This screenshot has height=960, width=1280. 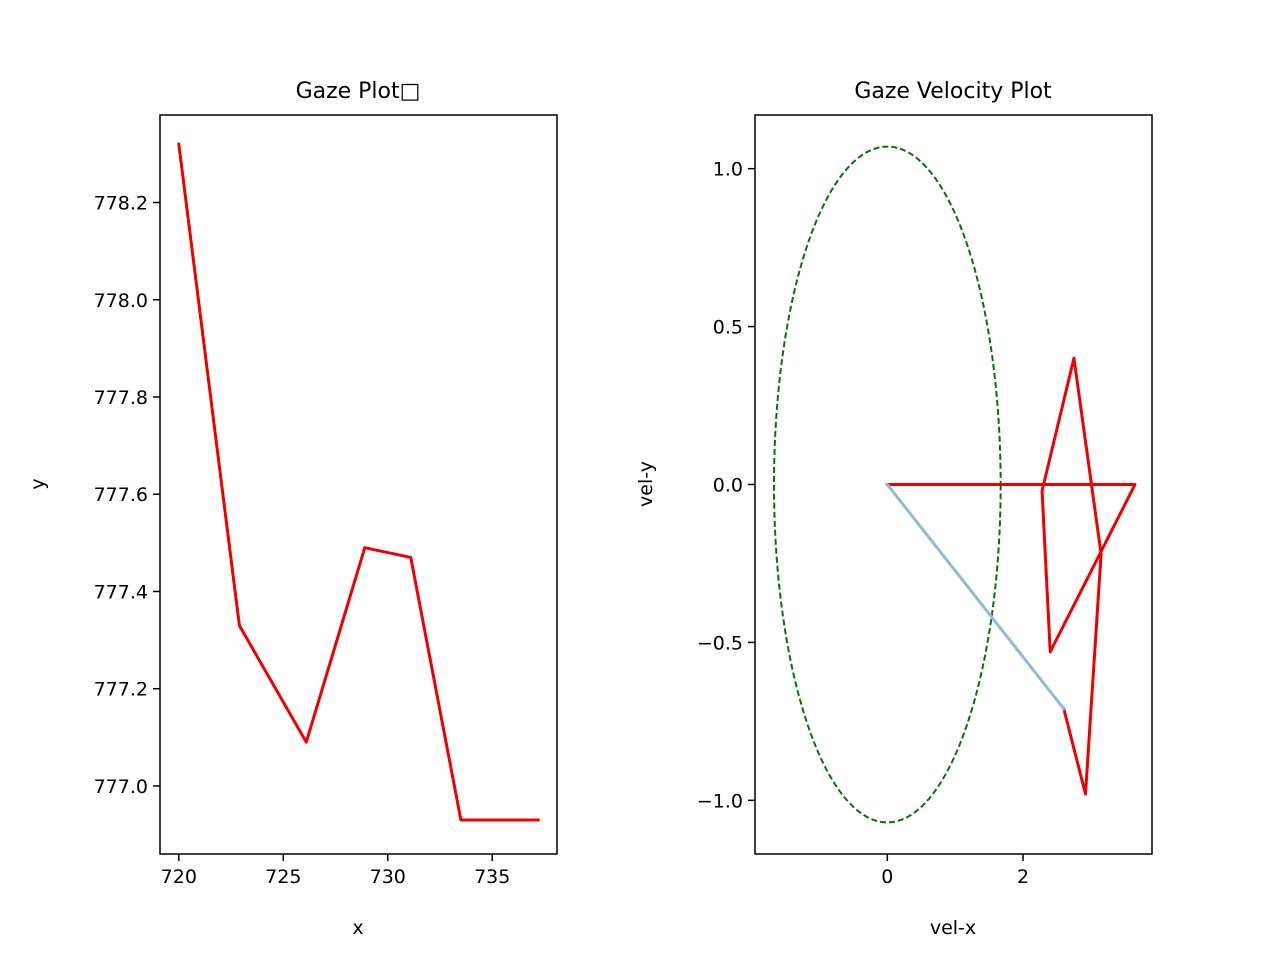 I want to click on gaze-velocity-plot-xtick-label: 0, so click(x=887, y=877).